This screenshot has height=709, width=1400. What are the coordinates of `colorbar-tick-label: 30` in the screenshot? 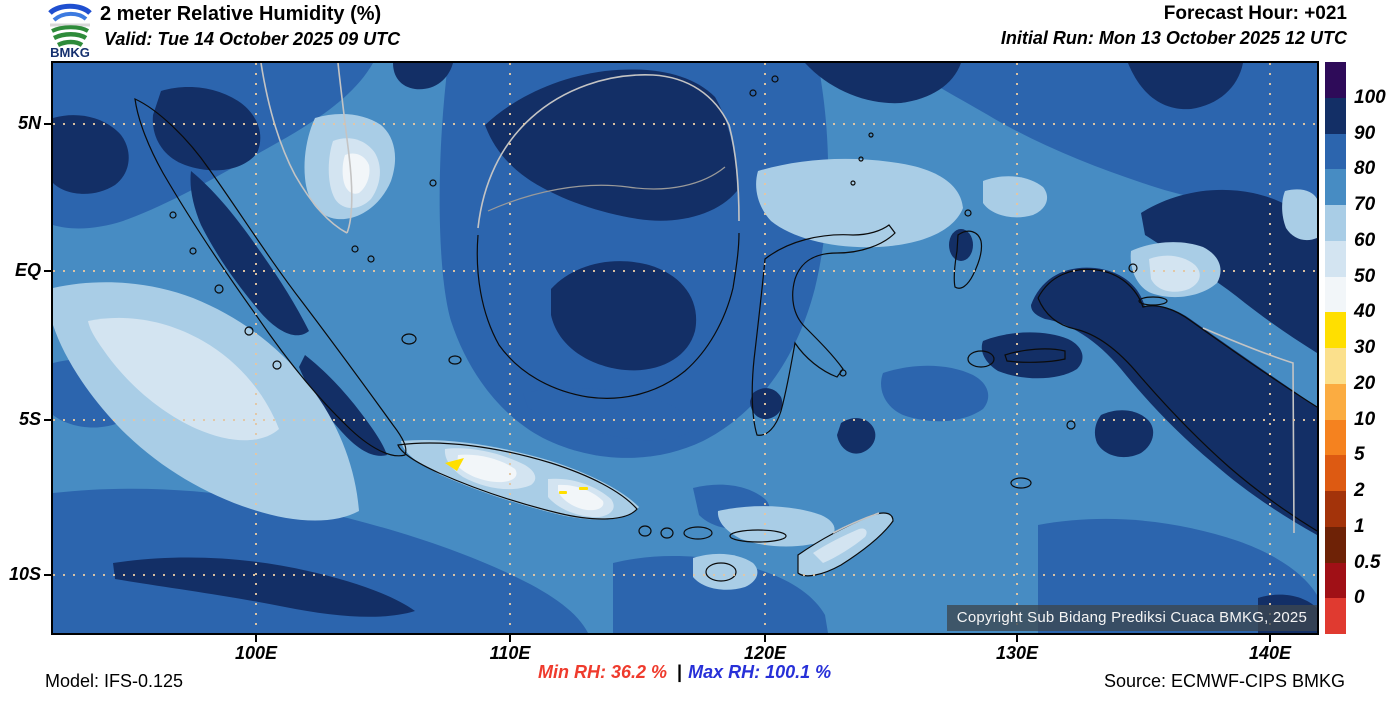 It's located at (1365, 347).